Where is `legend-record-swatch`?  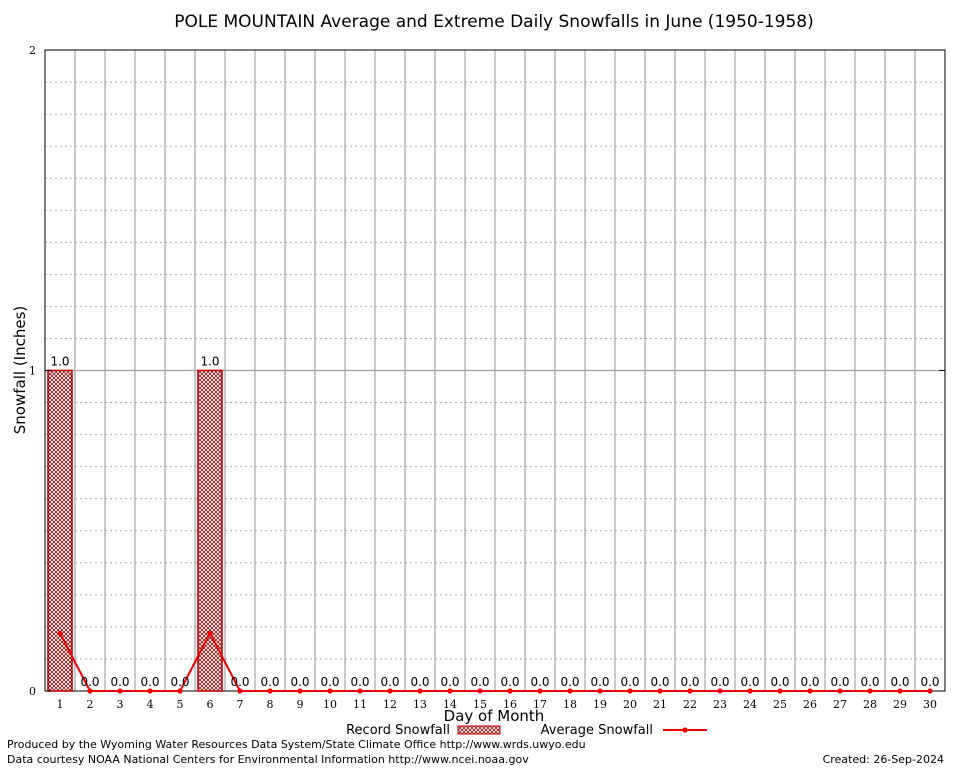
legend-record-swatch is located at coordinates (479, 730).